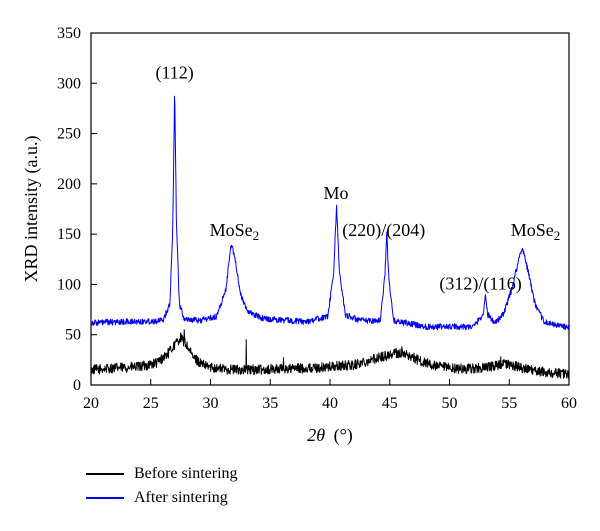 This screenshot has height=531, width=600. I want to click on legend-swatch-before, so click(105, 474).